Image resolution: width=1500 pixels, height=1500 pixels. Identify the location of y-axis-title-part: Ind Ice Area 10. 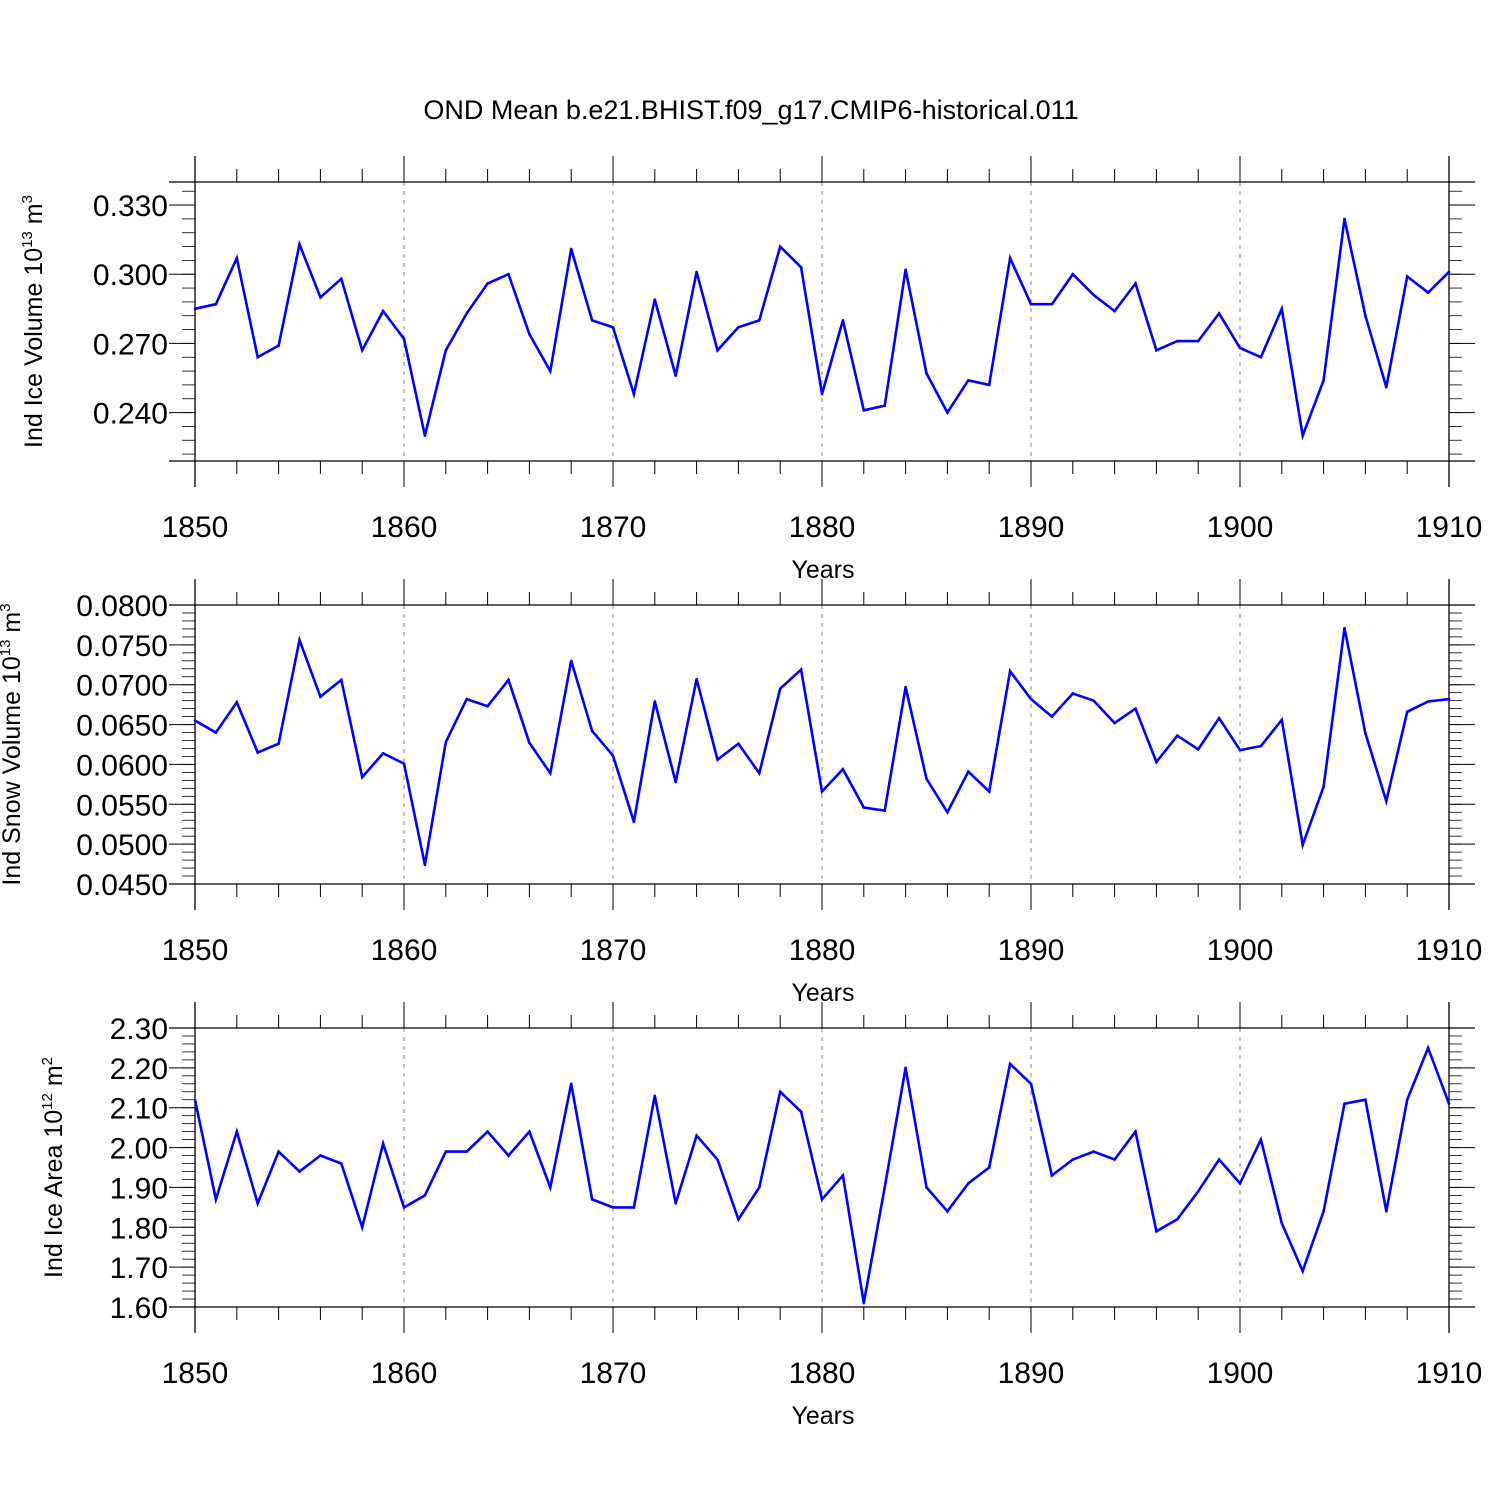
(54, 1194).